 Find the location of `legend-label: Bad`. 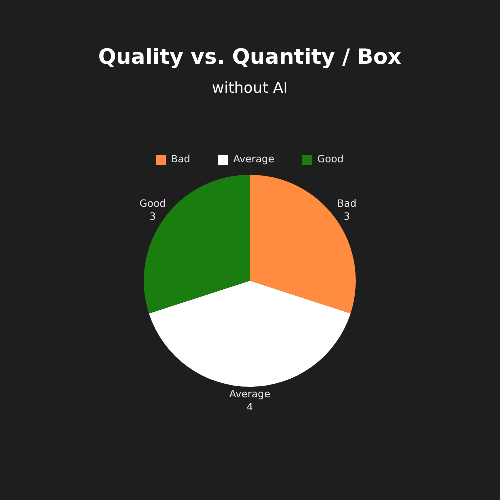

legend-label: Bad is located at coordinates (180, 160).